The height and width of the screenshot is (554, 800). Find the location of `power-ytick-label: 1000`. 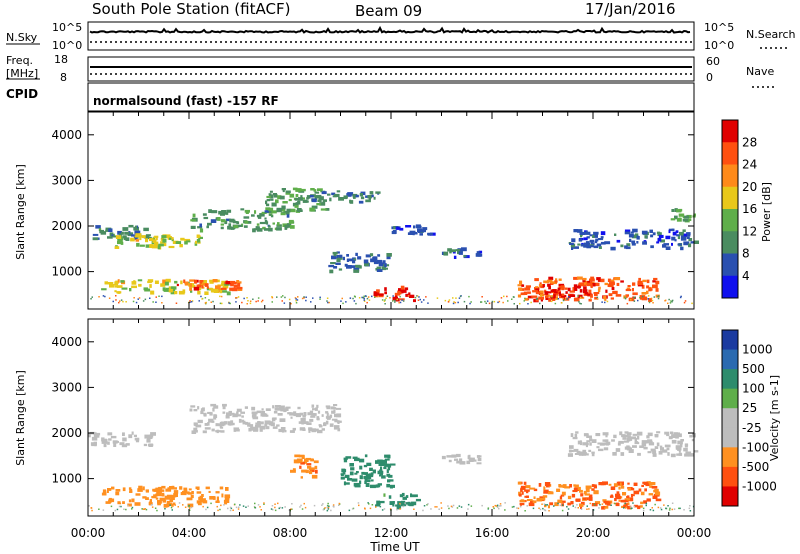

power-ytick-label: 1000 is located at coordinates (66, 272).